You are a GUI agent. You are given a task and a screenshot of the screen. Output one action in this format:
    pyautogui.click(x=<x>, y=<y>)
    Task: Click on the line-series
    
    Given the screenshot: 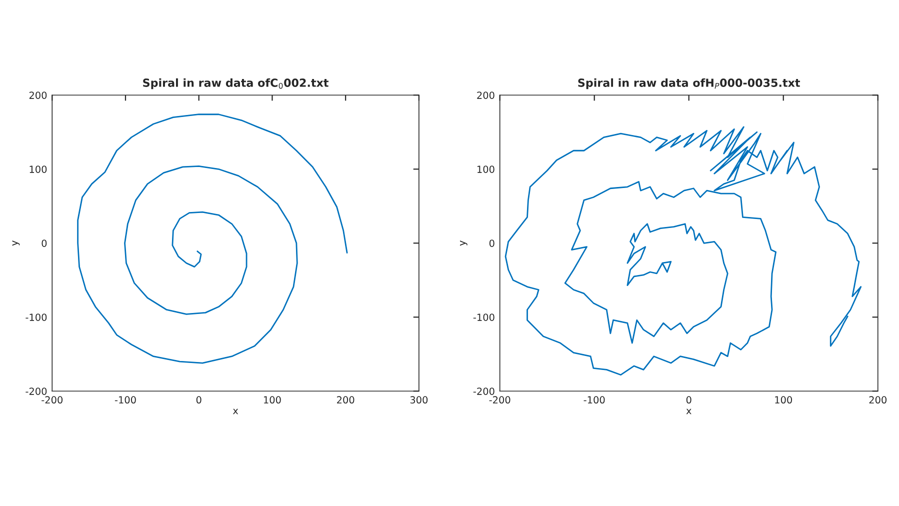 What is the action you would take?
    pyautogui.click(x=212, y=239)
    